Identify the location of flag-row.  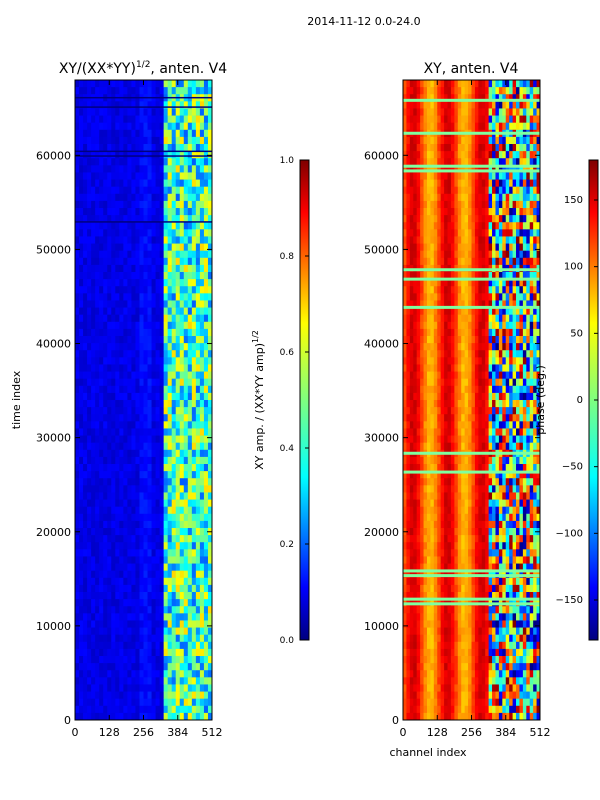
(143, 156).